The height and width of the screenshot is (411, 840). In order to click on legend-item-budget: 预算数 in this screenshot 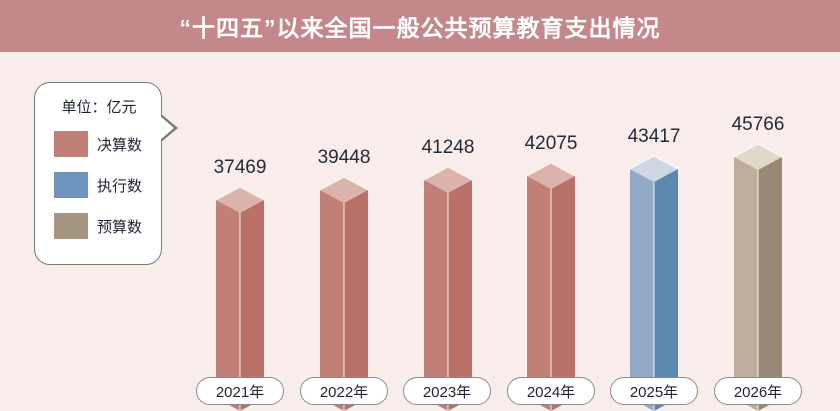, I will do `click(98, 226)`.